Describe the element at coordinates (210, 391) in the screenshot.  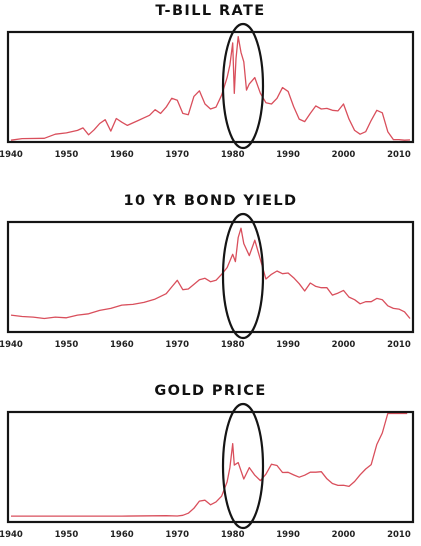
I see `chart-title: GOLD PRICE` at that location.